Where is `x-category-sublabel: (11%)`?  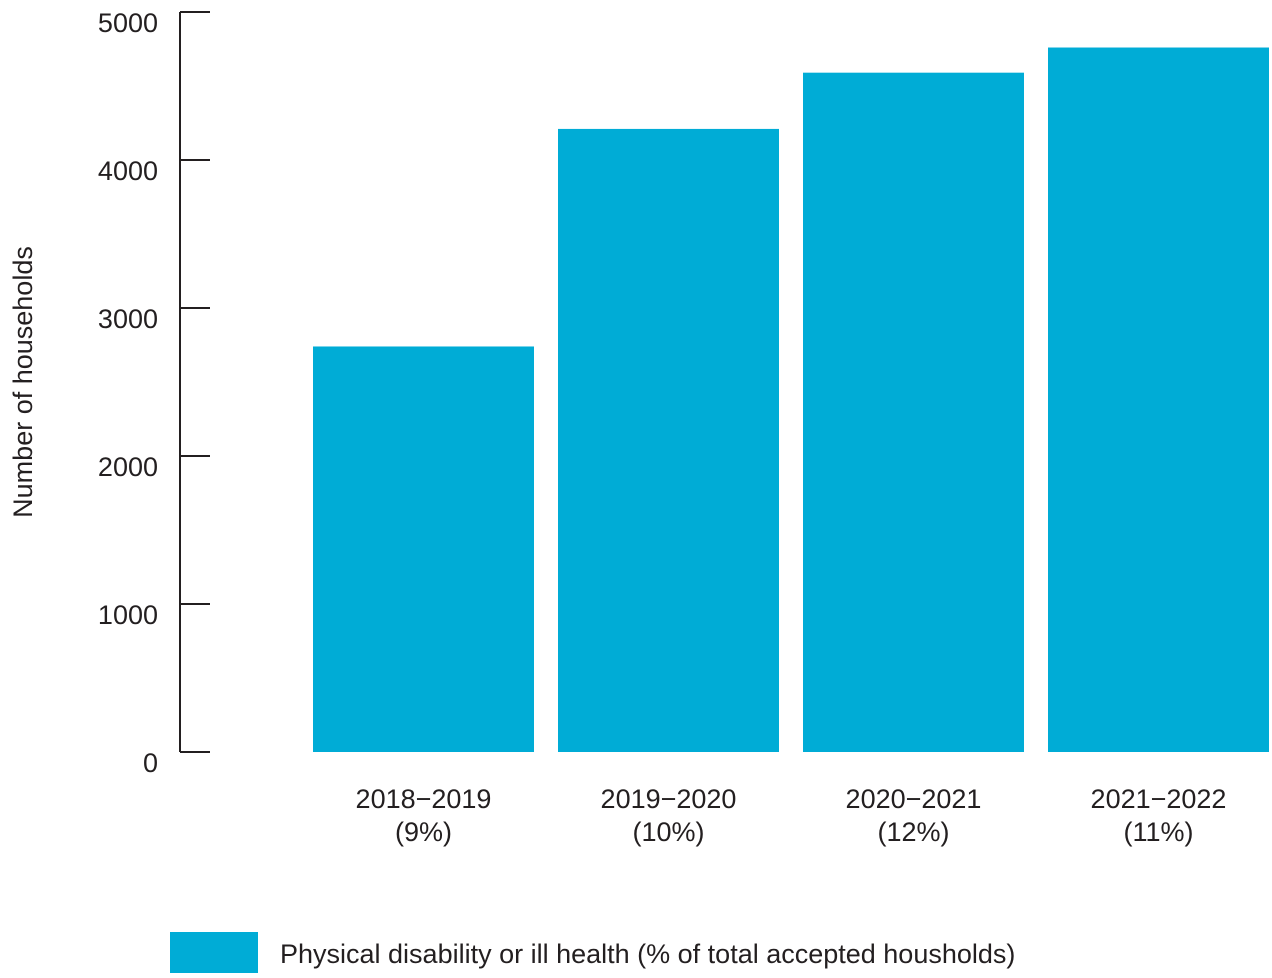
x-category-sublabel: (11%) is located at coordinates (1158, 832).